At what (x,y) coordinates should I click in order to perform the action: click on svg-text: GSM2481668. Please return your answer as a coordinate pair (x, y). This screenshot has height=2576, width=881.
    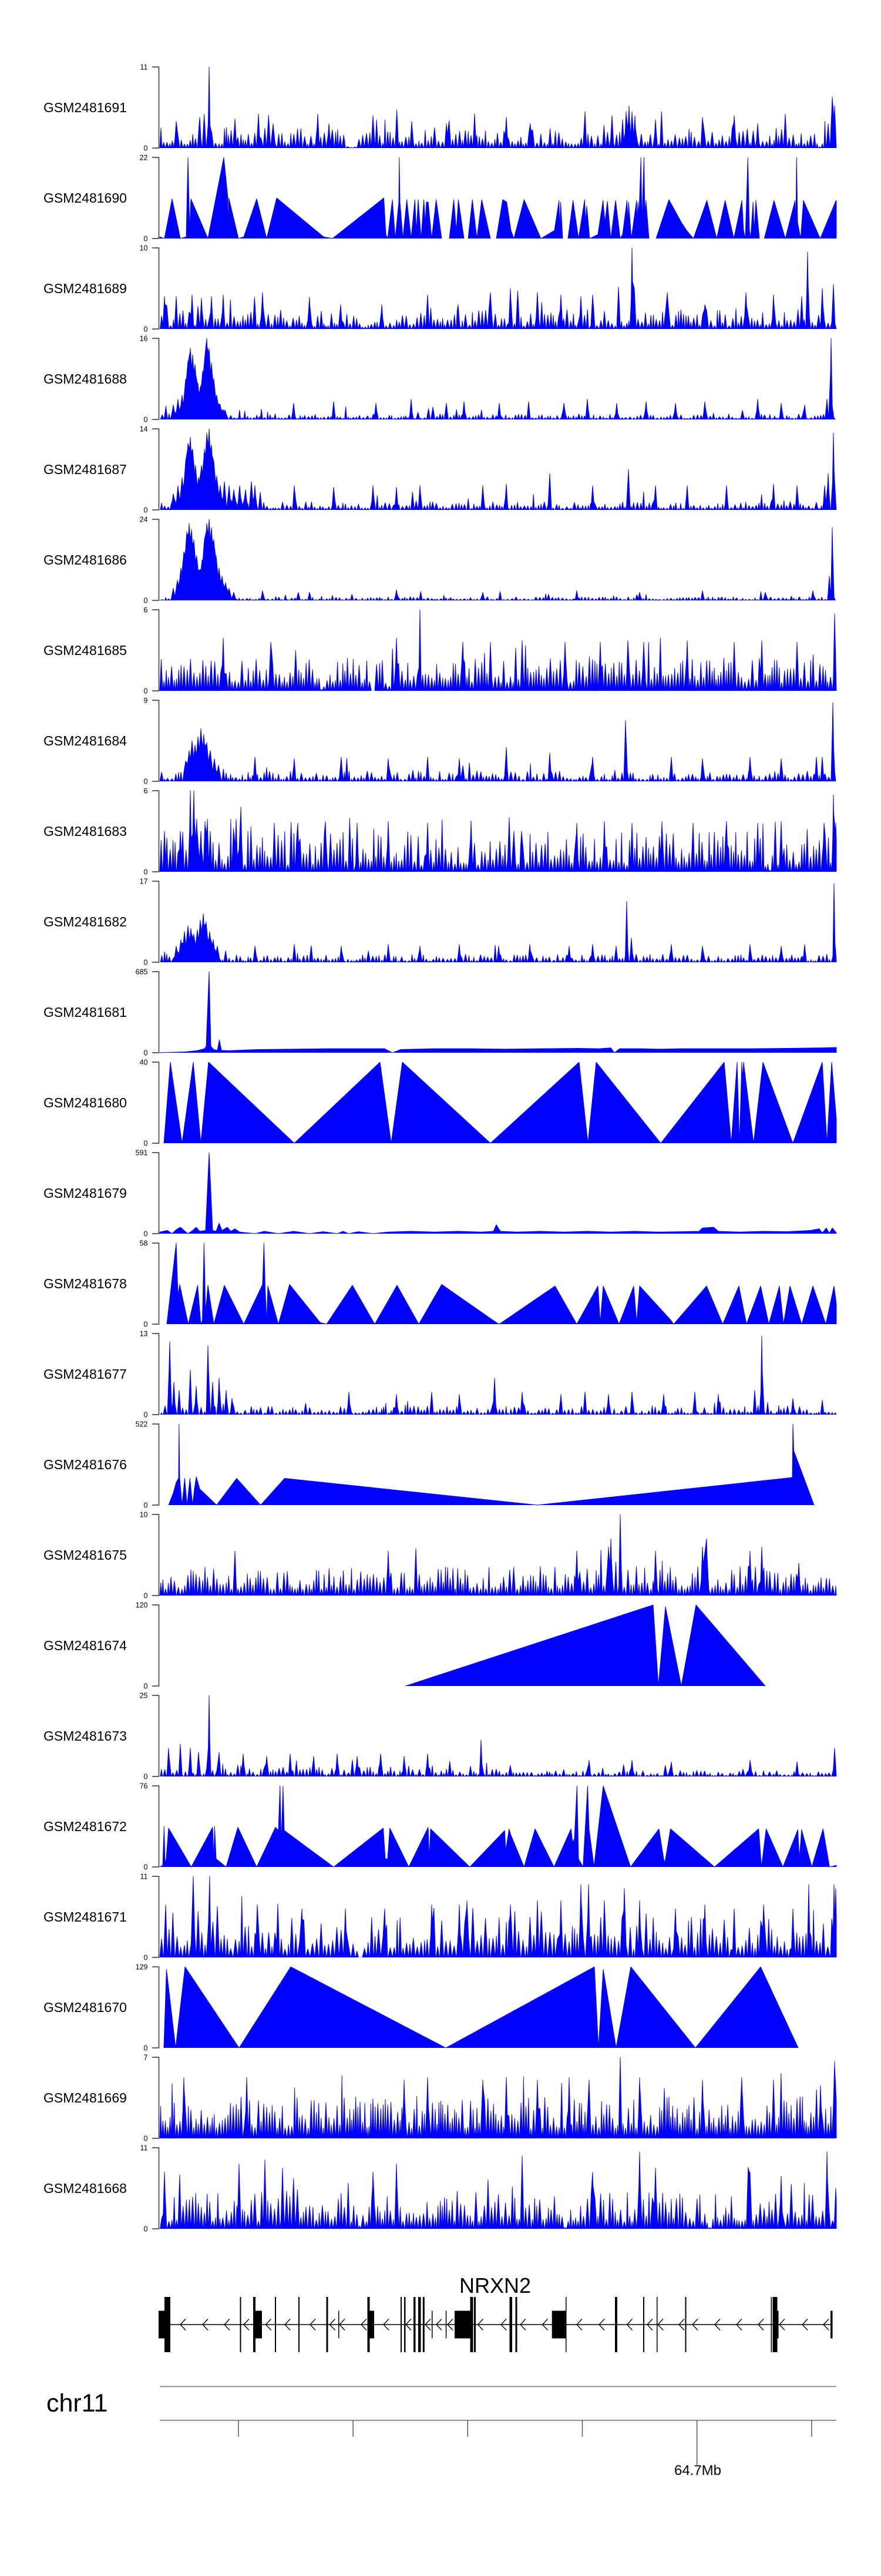
    Looking at the image, I should click on (85, 2188).